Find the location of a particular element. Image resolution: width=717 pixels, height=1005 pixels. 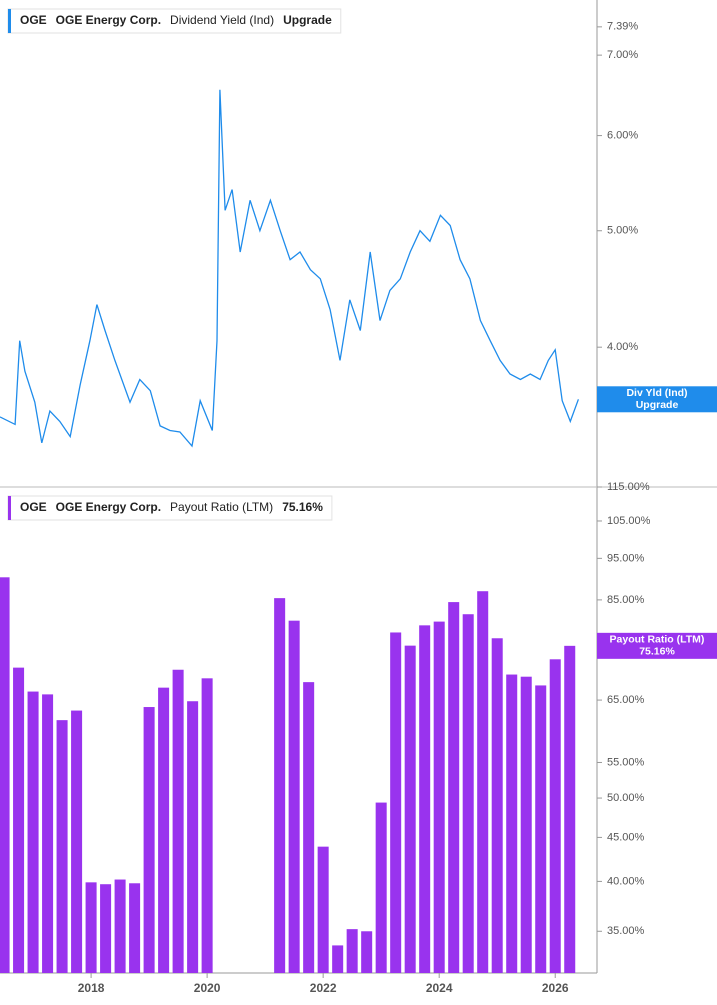

badge-name: Payout Ratio (LTM) is located at coordinates (657, 640).